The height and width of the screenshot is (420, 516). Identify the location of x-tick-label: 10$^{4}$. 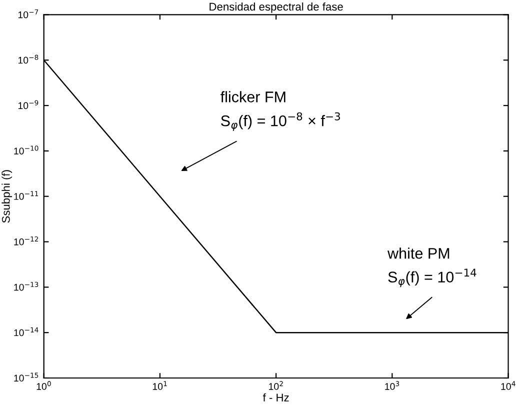
(508, 385).